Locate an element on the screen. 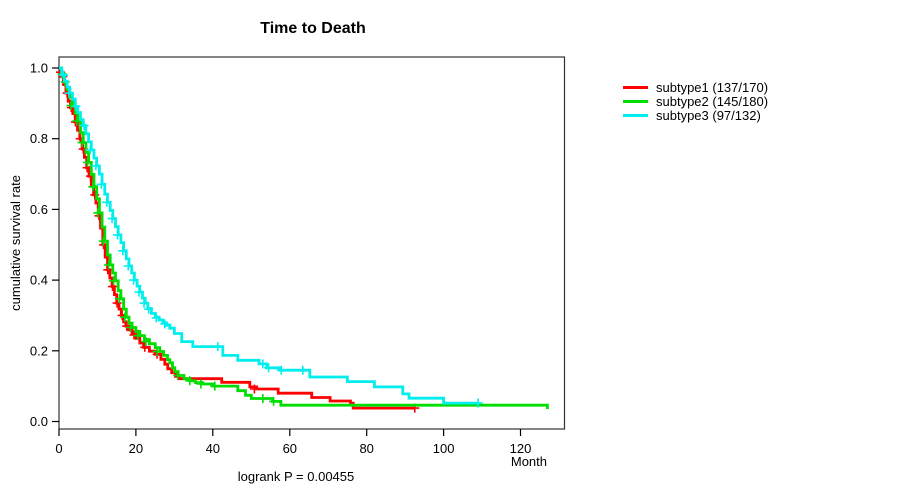 This screenshot has width=900, height=500. logrank-pvalue-text: logrank P = 0.00455 is located at coordinates (296, 476).